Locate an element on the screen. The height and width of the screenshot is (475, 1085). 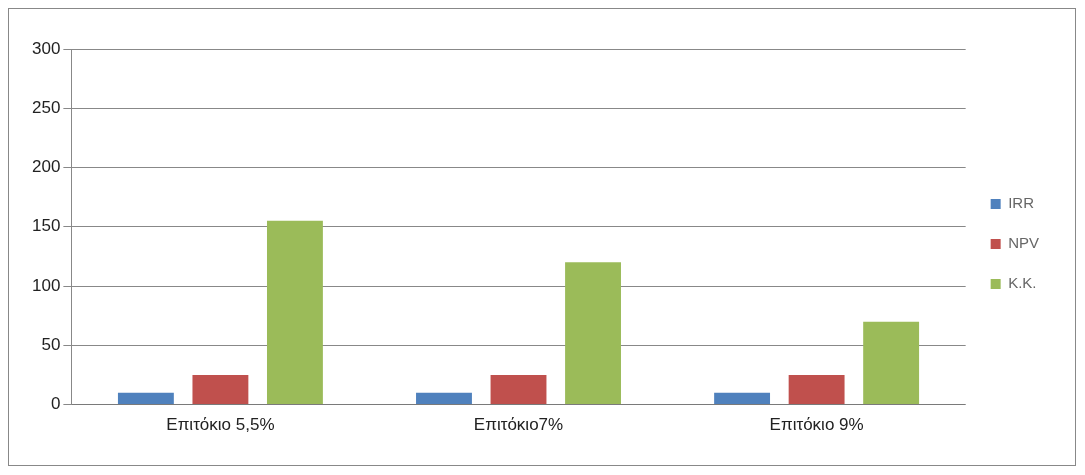
x-tick-label: Επιτόκιο 9% is located at coordinates (816, 425).